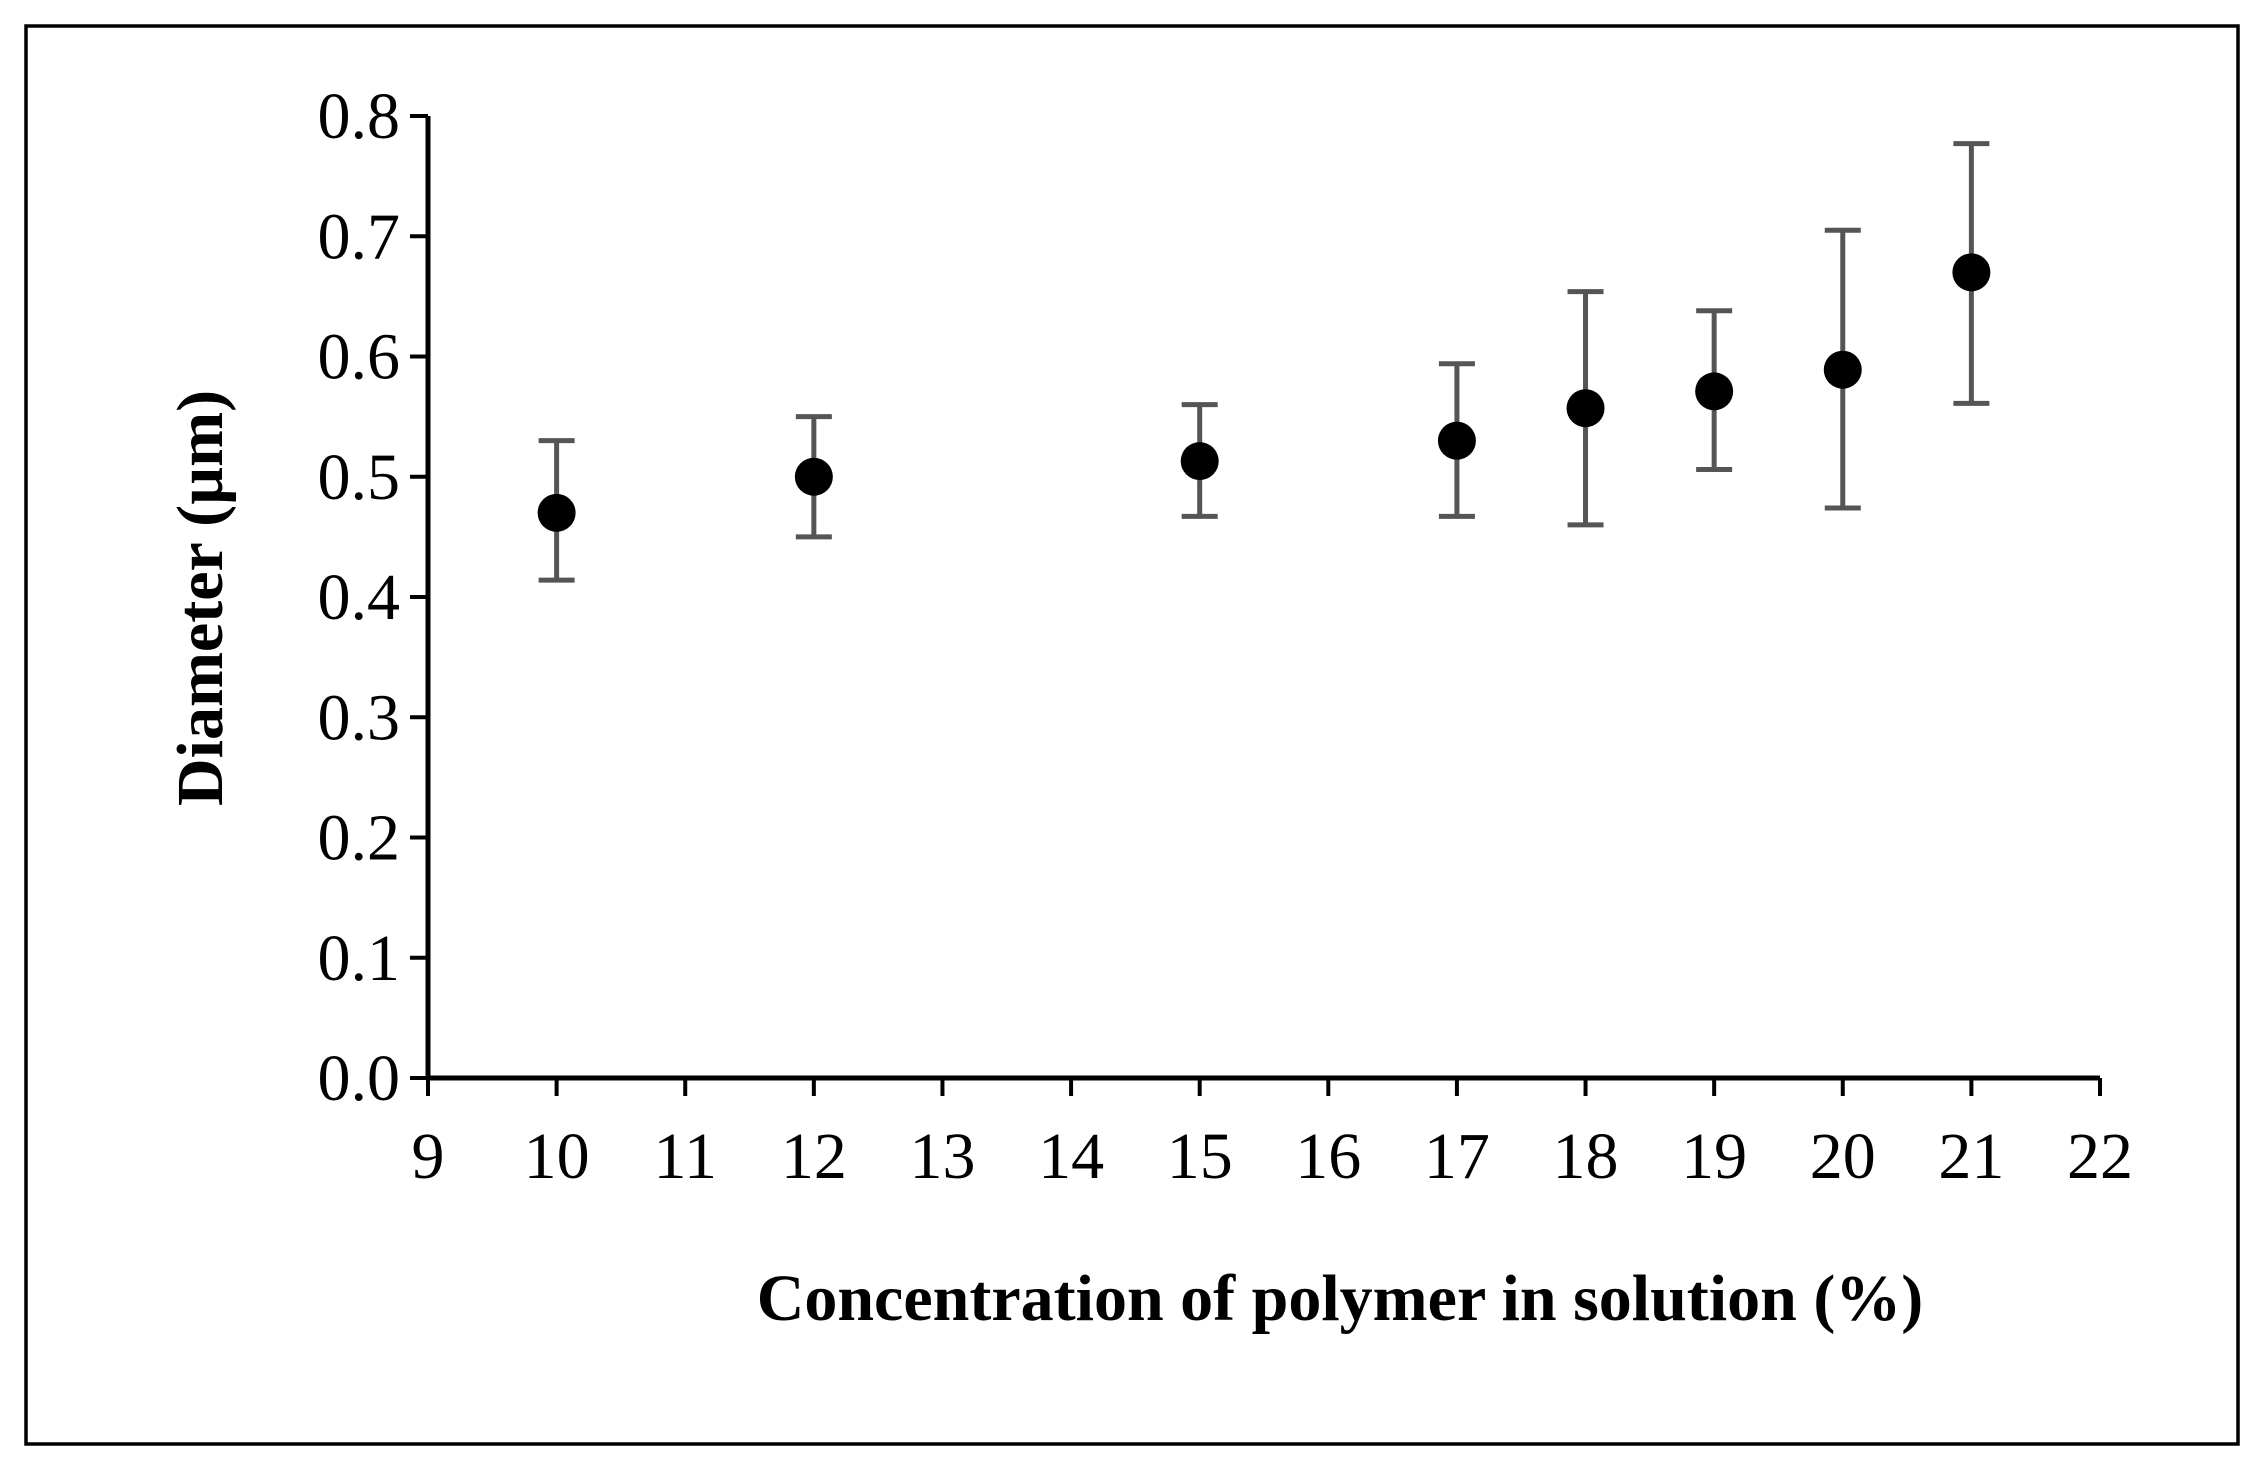  Describe the element at coordinates (1264, 392) in the screenshot. I see `data-points` at that location.